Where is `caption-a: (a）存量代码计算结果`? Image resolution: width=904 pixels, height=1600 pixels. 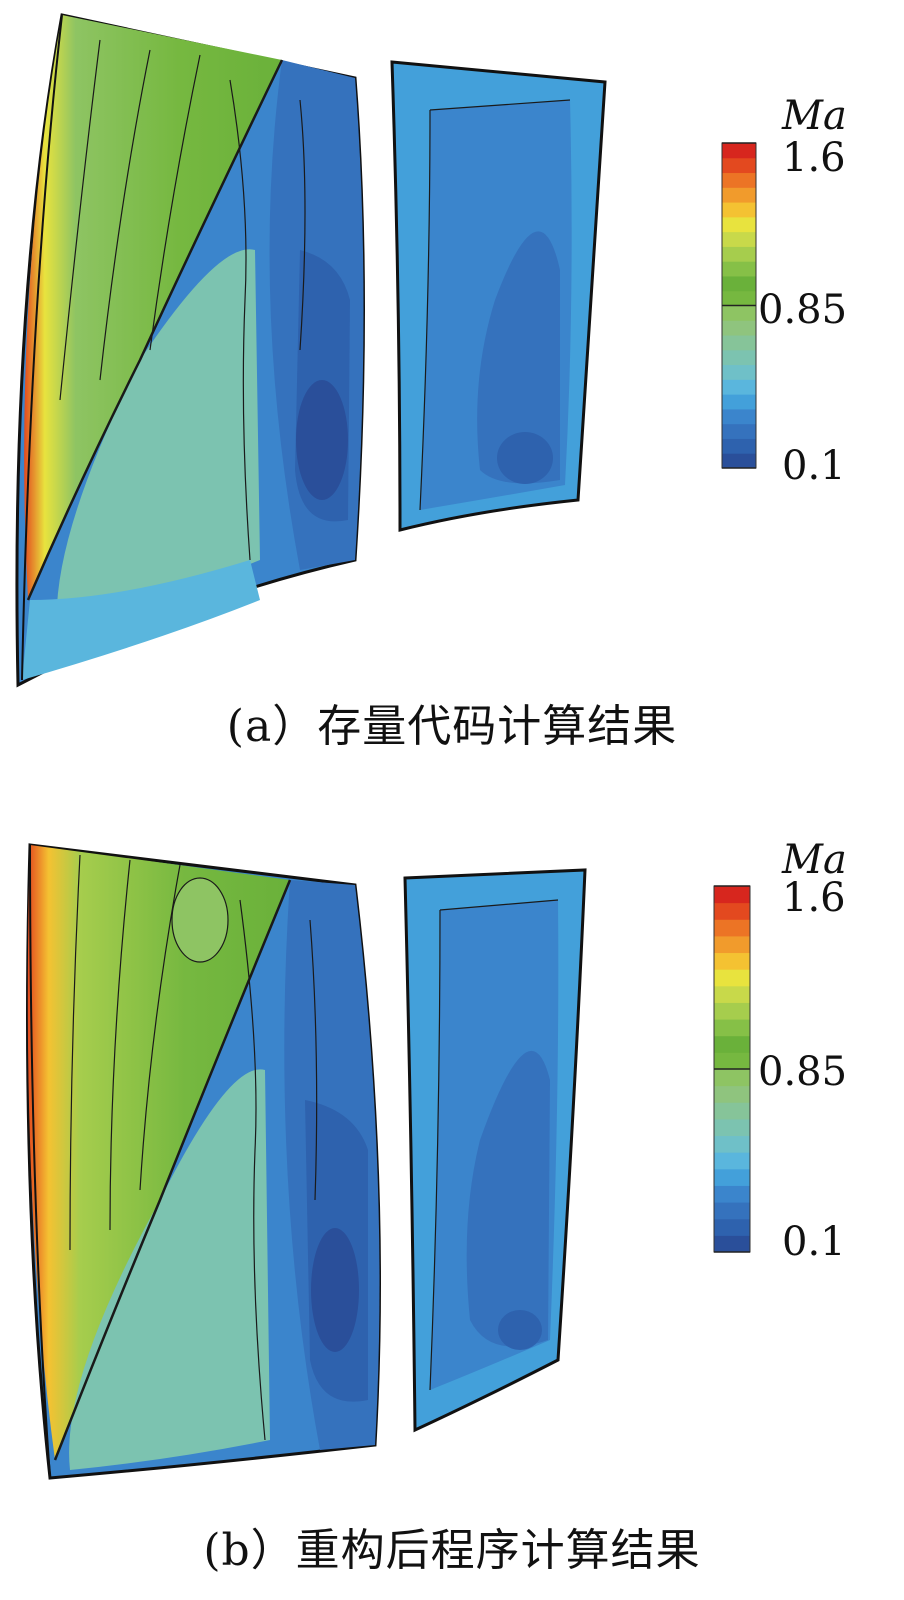
caption-a: (a）存量代码计算结果 is located at coordinates (452, 726).